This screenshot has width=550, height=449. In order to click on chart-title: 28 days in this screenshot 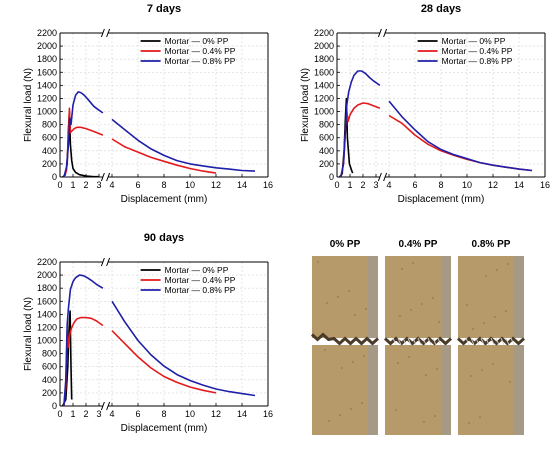, I will do `click(441, 9)`.